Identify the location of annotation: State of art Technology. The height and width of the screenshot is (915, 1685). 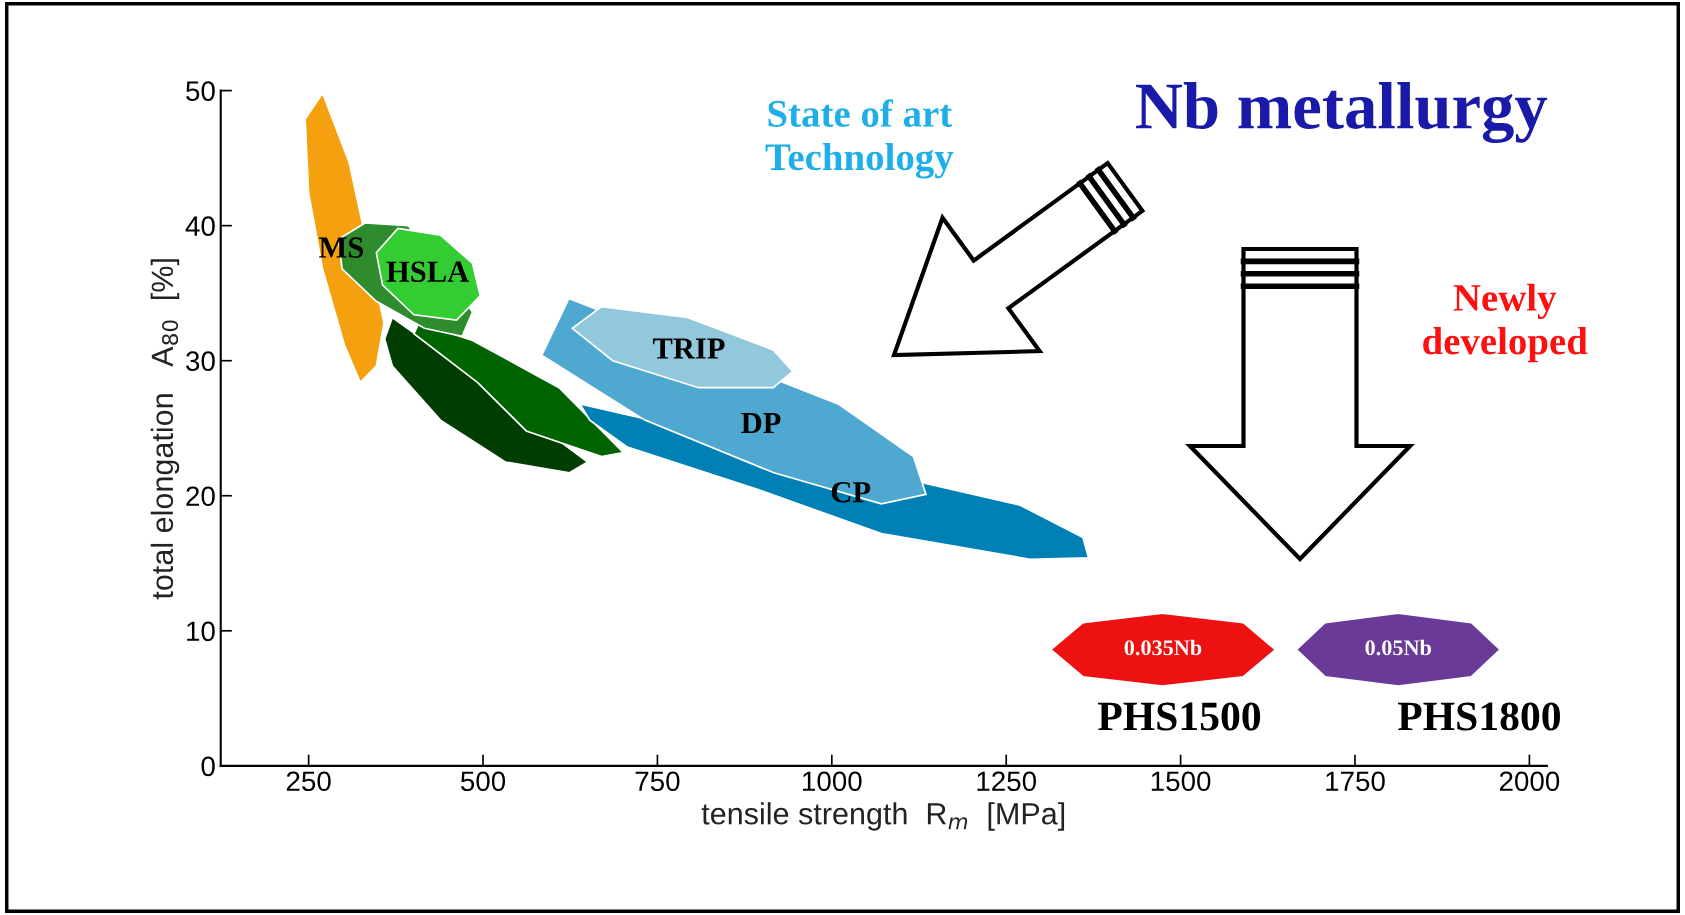
(859, 139).